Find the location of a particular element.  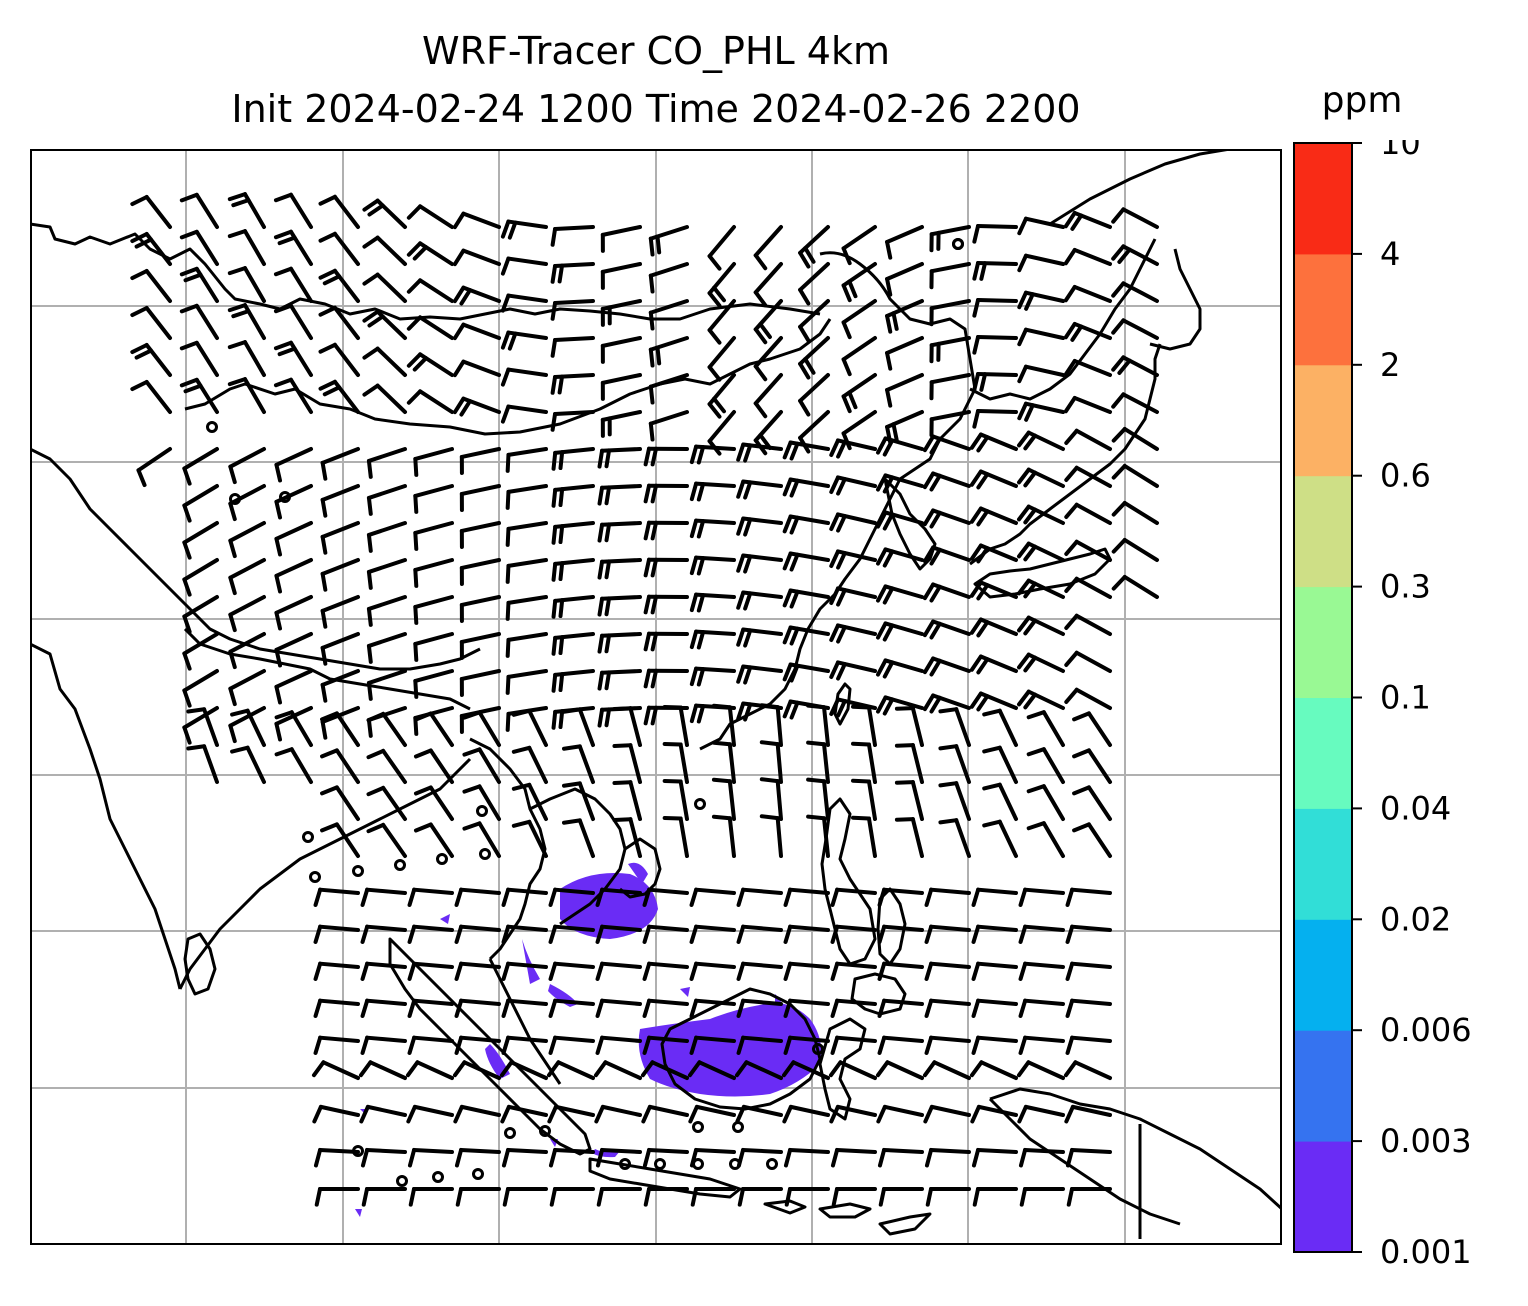

colorbar-unit-label: ppm is located at coordinates (1362, 100).